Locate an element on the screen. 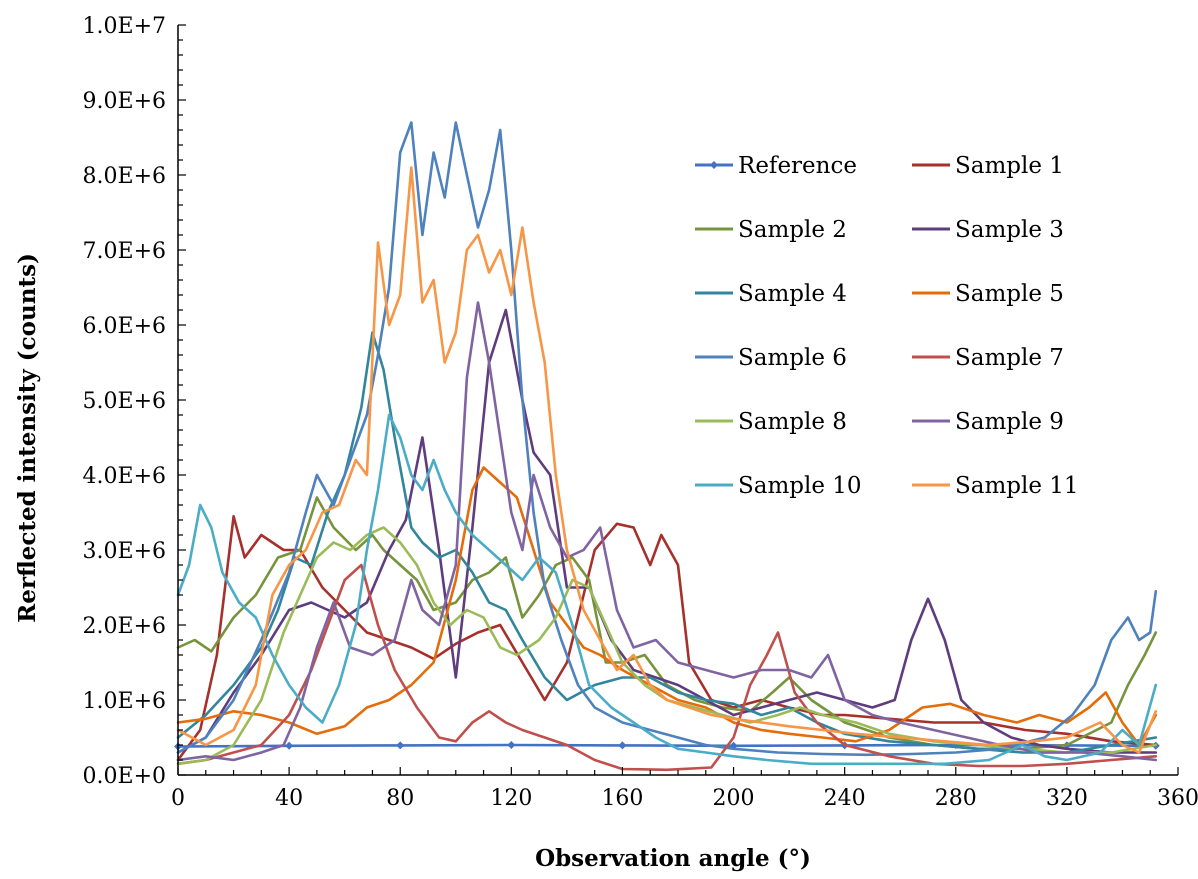 The image size is (1198, 879). legend-item: Sample 1 is located at coordinates (988, 166).